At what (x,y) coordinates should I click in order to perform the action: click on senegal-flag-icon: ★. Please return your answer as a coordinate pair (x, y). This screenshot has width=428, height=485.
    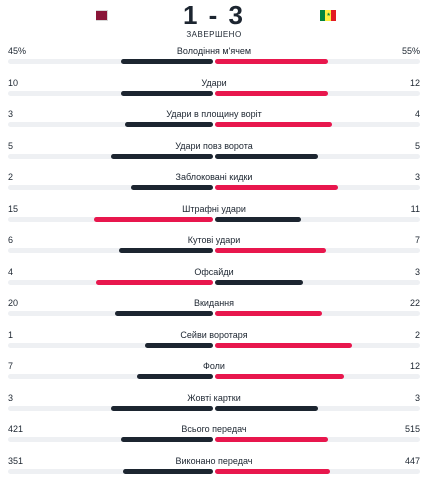
    Looking at the image, I should click on (328, 15).